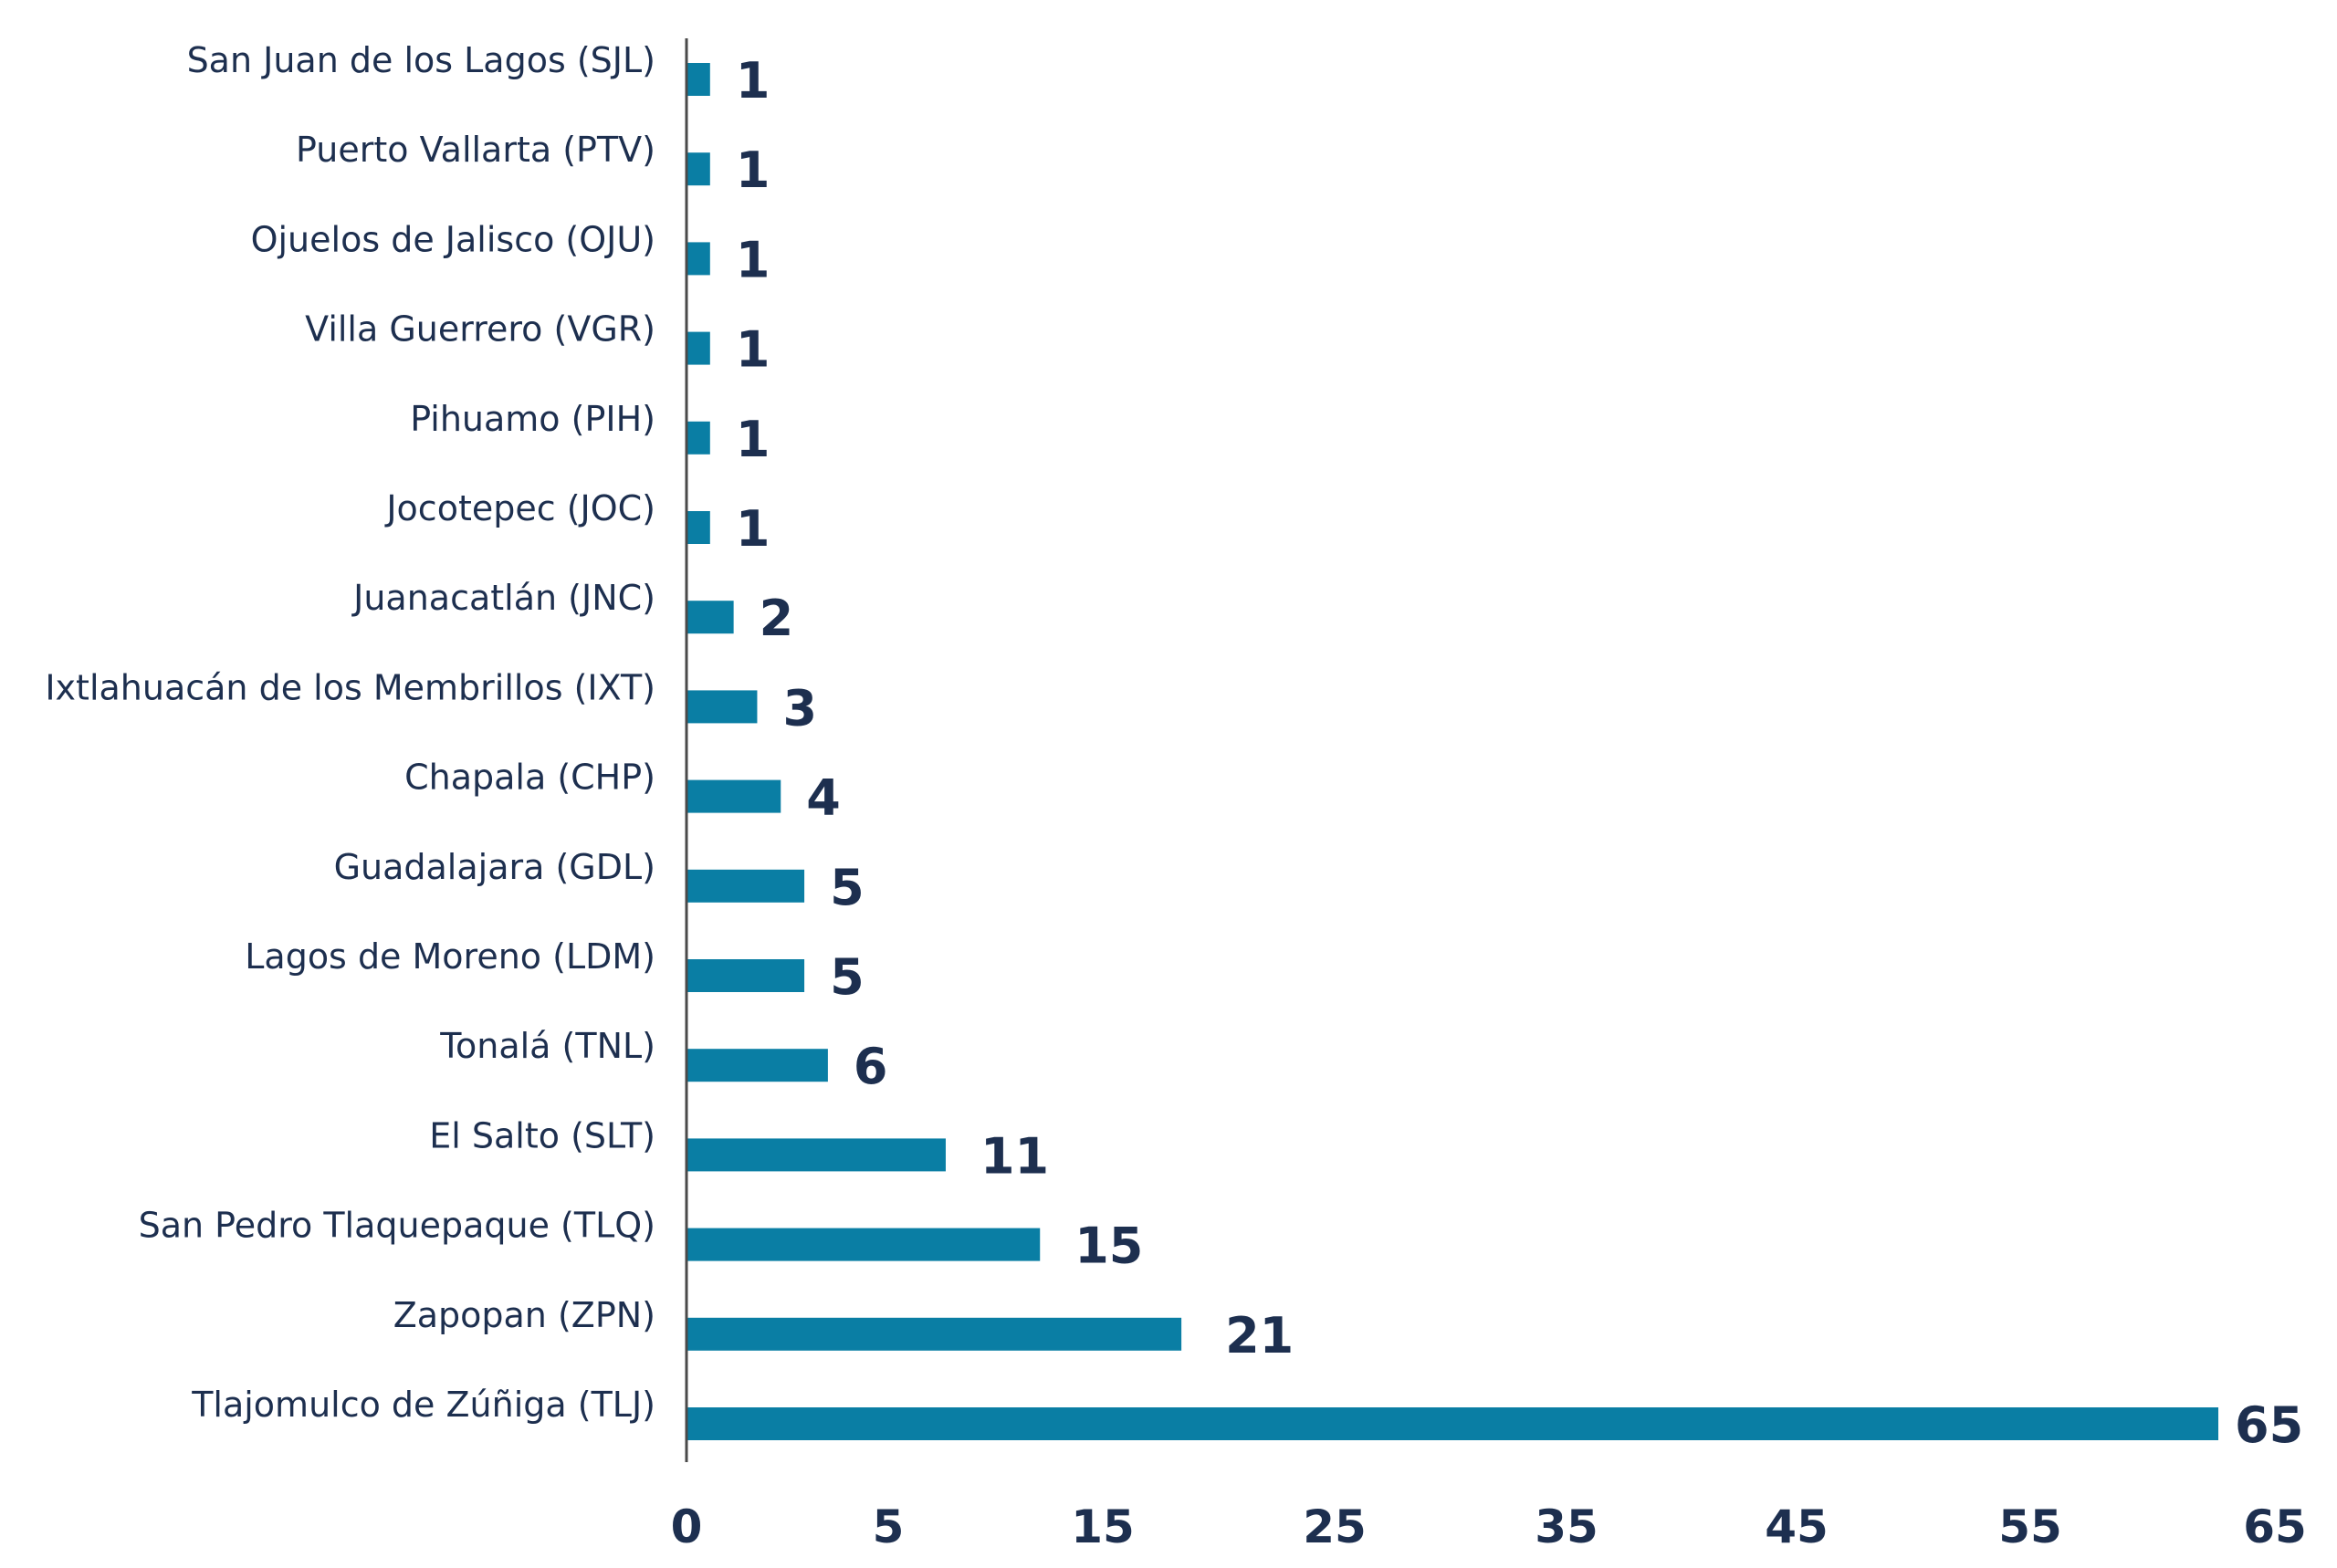 This screenshot has width=2337, height=1568. What do you see at coordinates (800, 708) in the screenshot?
I see `value-label-ixtlahuacan-de-los-membrillos-ixt: 3` at bounding box center [800, 708].